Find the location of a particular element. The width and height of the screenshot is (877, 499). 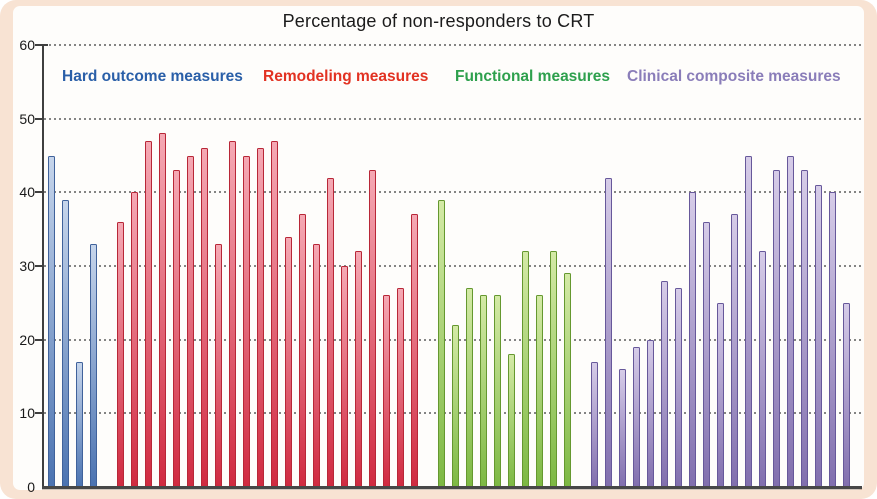

legend-clinical-composite-measures: Clinical composite measures is located at coordinates (734, 76).